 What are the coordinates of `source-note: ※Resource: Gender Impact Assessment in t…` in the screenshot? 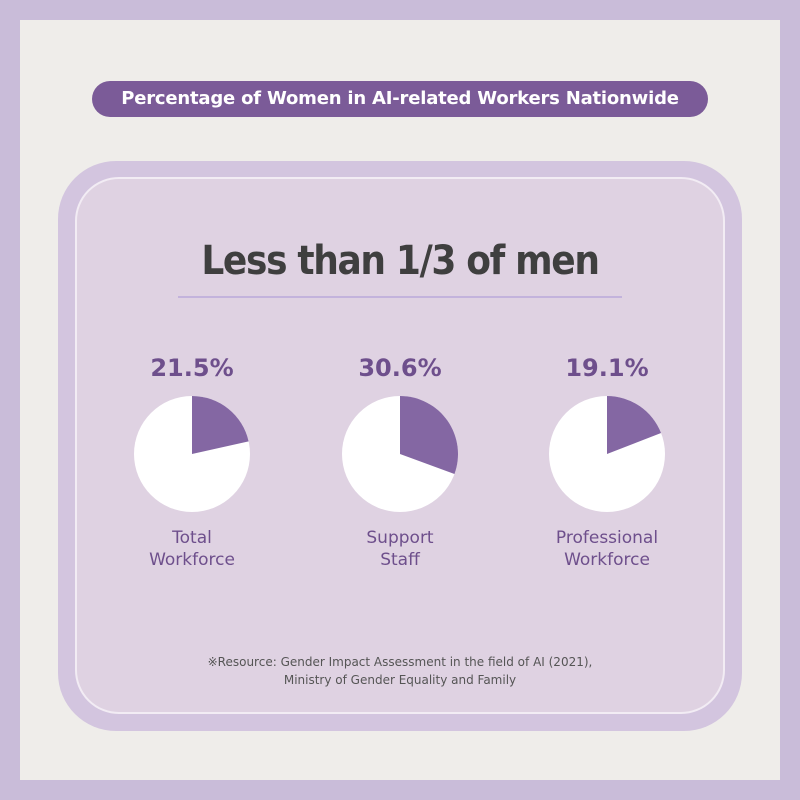 It's located at (400, 671).